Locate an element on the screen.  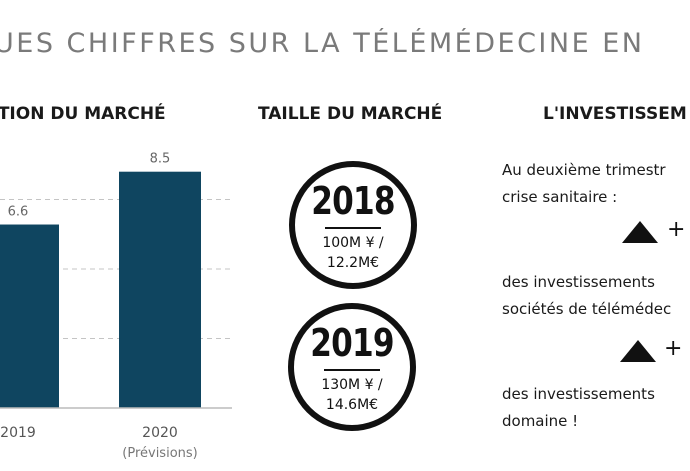
invest-text-line: Au deuxième trimestr is located at coordinates (584, 170).